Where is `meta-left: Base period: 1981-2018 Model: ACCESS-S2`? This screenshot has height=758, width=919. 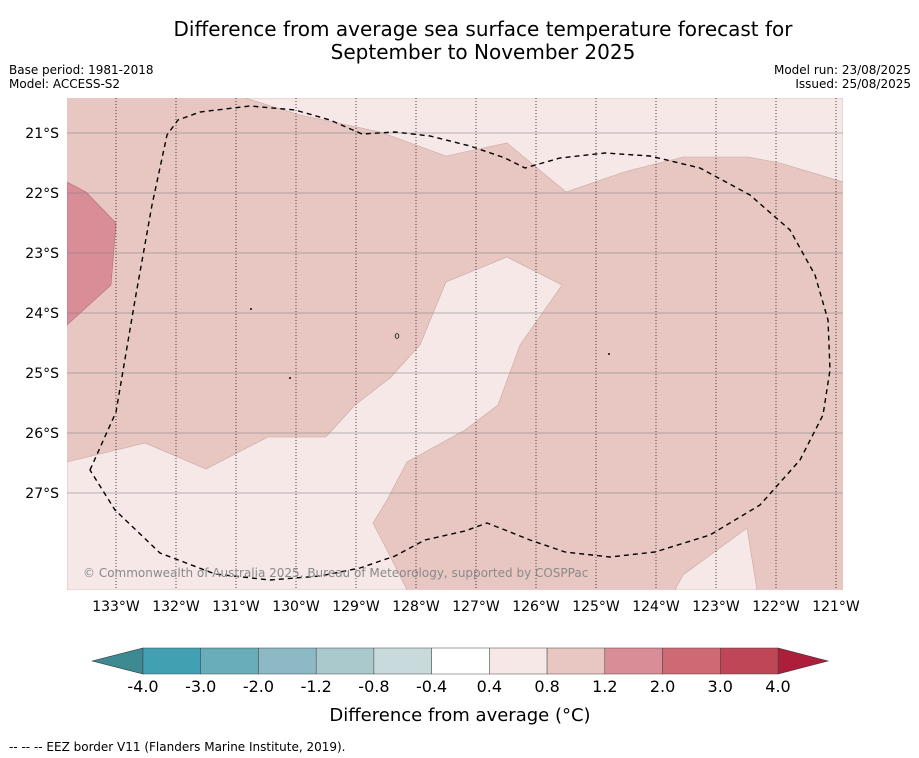
meta-left: Base period: 1981-2018 Model: ACCESS-S2 is located at coordinates (81, 77).